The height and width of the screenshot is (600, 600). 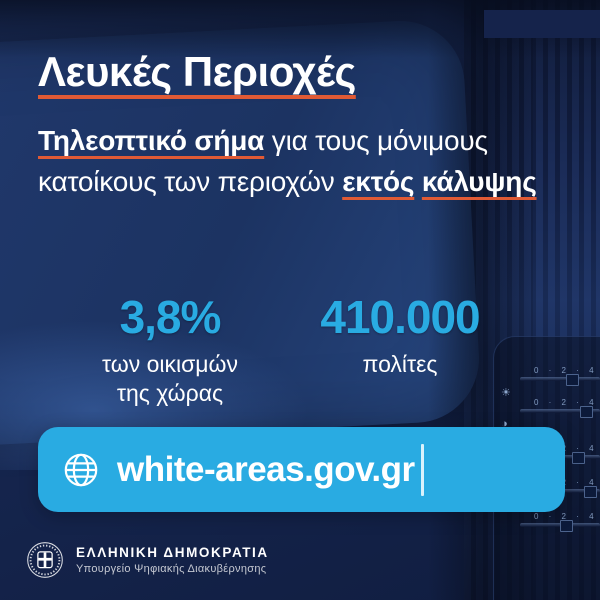 I want to click on subtitle-space, so click(x=418, y=181).